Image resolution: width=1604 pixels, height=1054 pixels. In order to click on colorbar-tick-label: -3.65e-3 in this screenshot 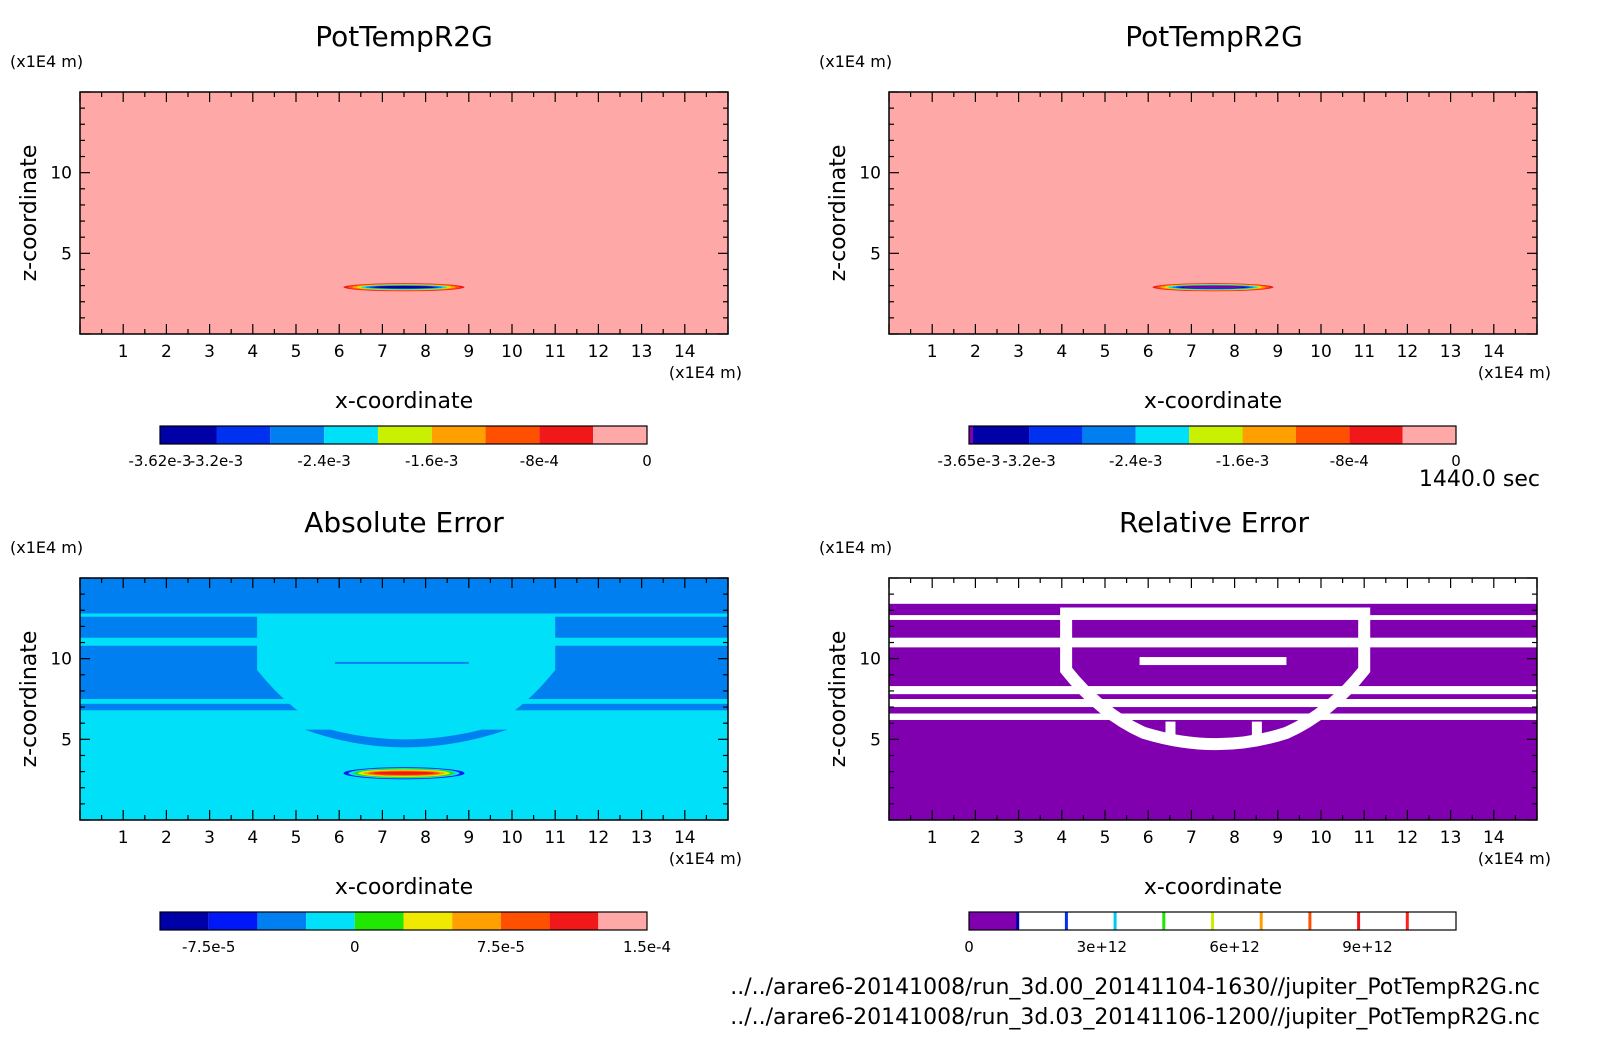, I will do `click(969, 461)`.